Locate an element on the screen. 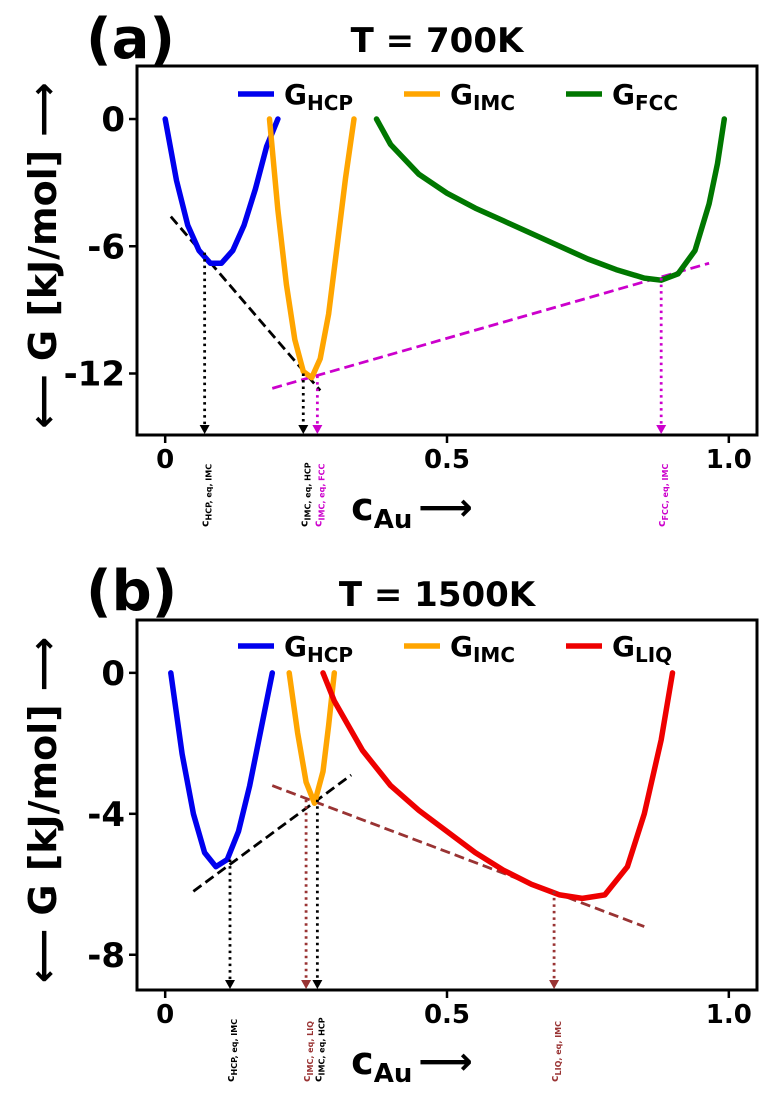 The width and height of the screenshot is (766, 1094). equilibrium-composition-label: cFCC, eq, IMC is located at coordinates (662, 495).